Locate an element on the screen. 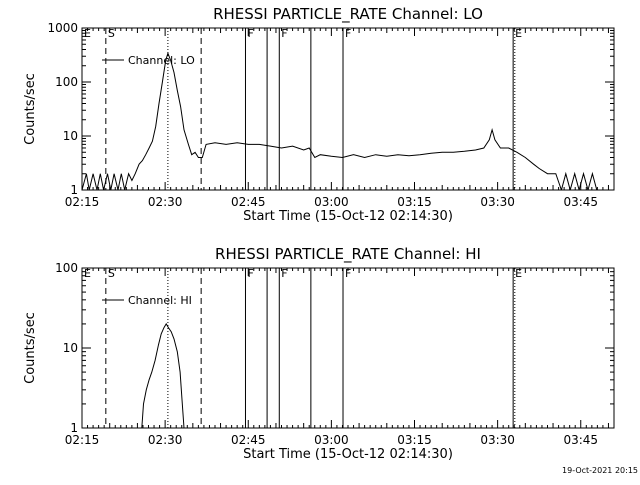  chart-title: RHESSI PARTICLE_RATE Channel: LO is located at coordinates (348, 14).